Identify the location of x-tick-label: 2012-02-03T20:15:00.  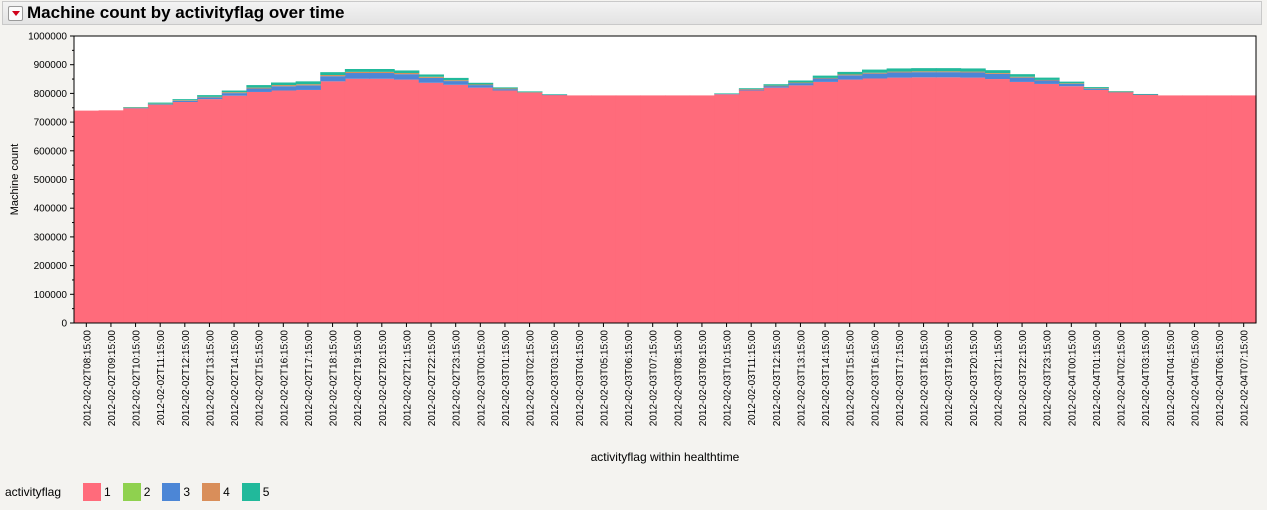
(974, 378).